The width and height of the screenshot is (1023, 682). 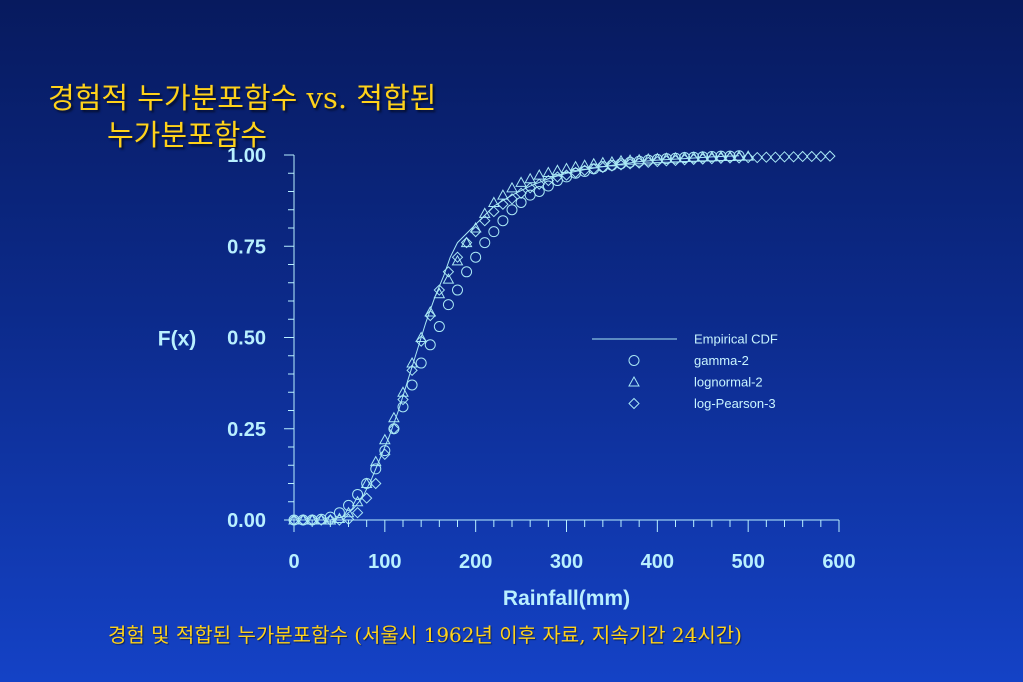 I want to click on y-tick-label: 1.00, so click(x=246, y=156).